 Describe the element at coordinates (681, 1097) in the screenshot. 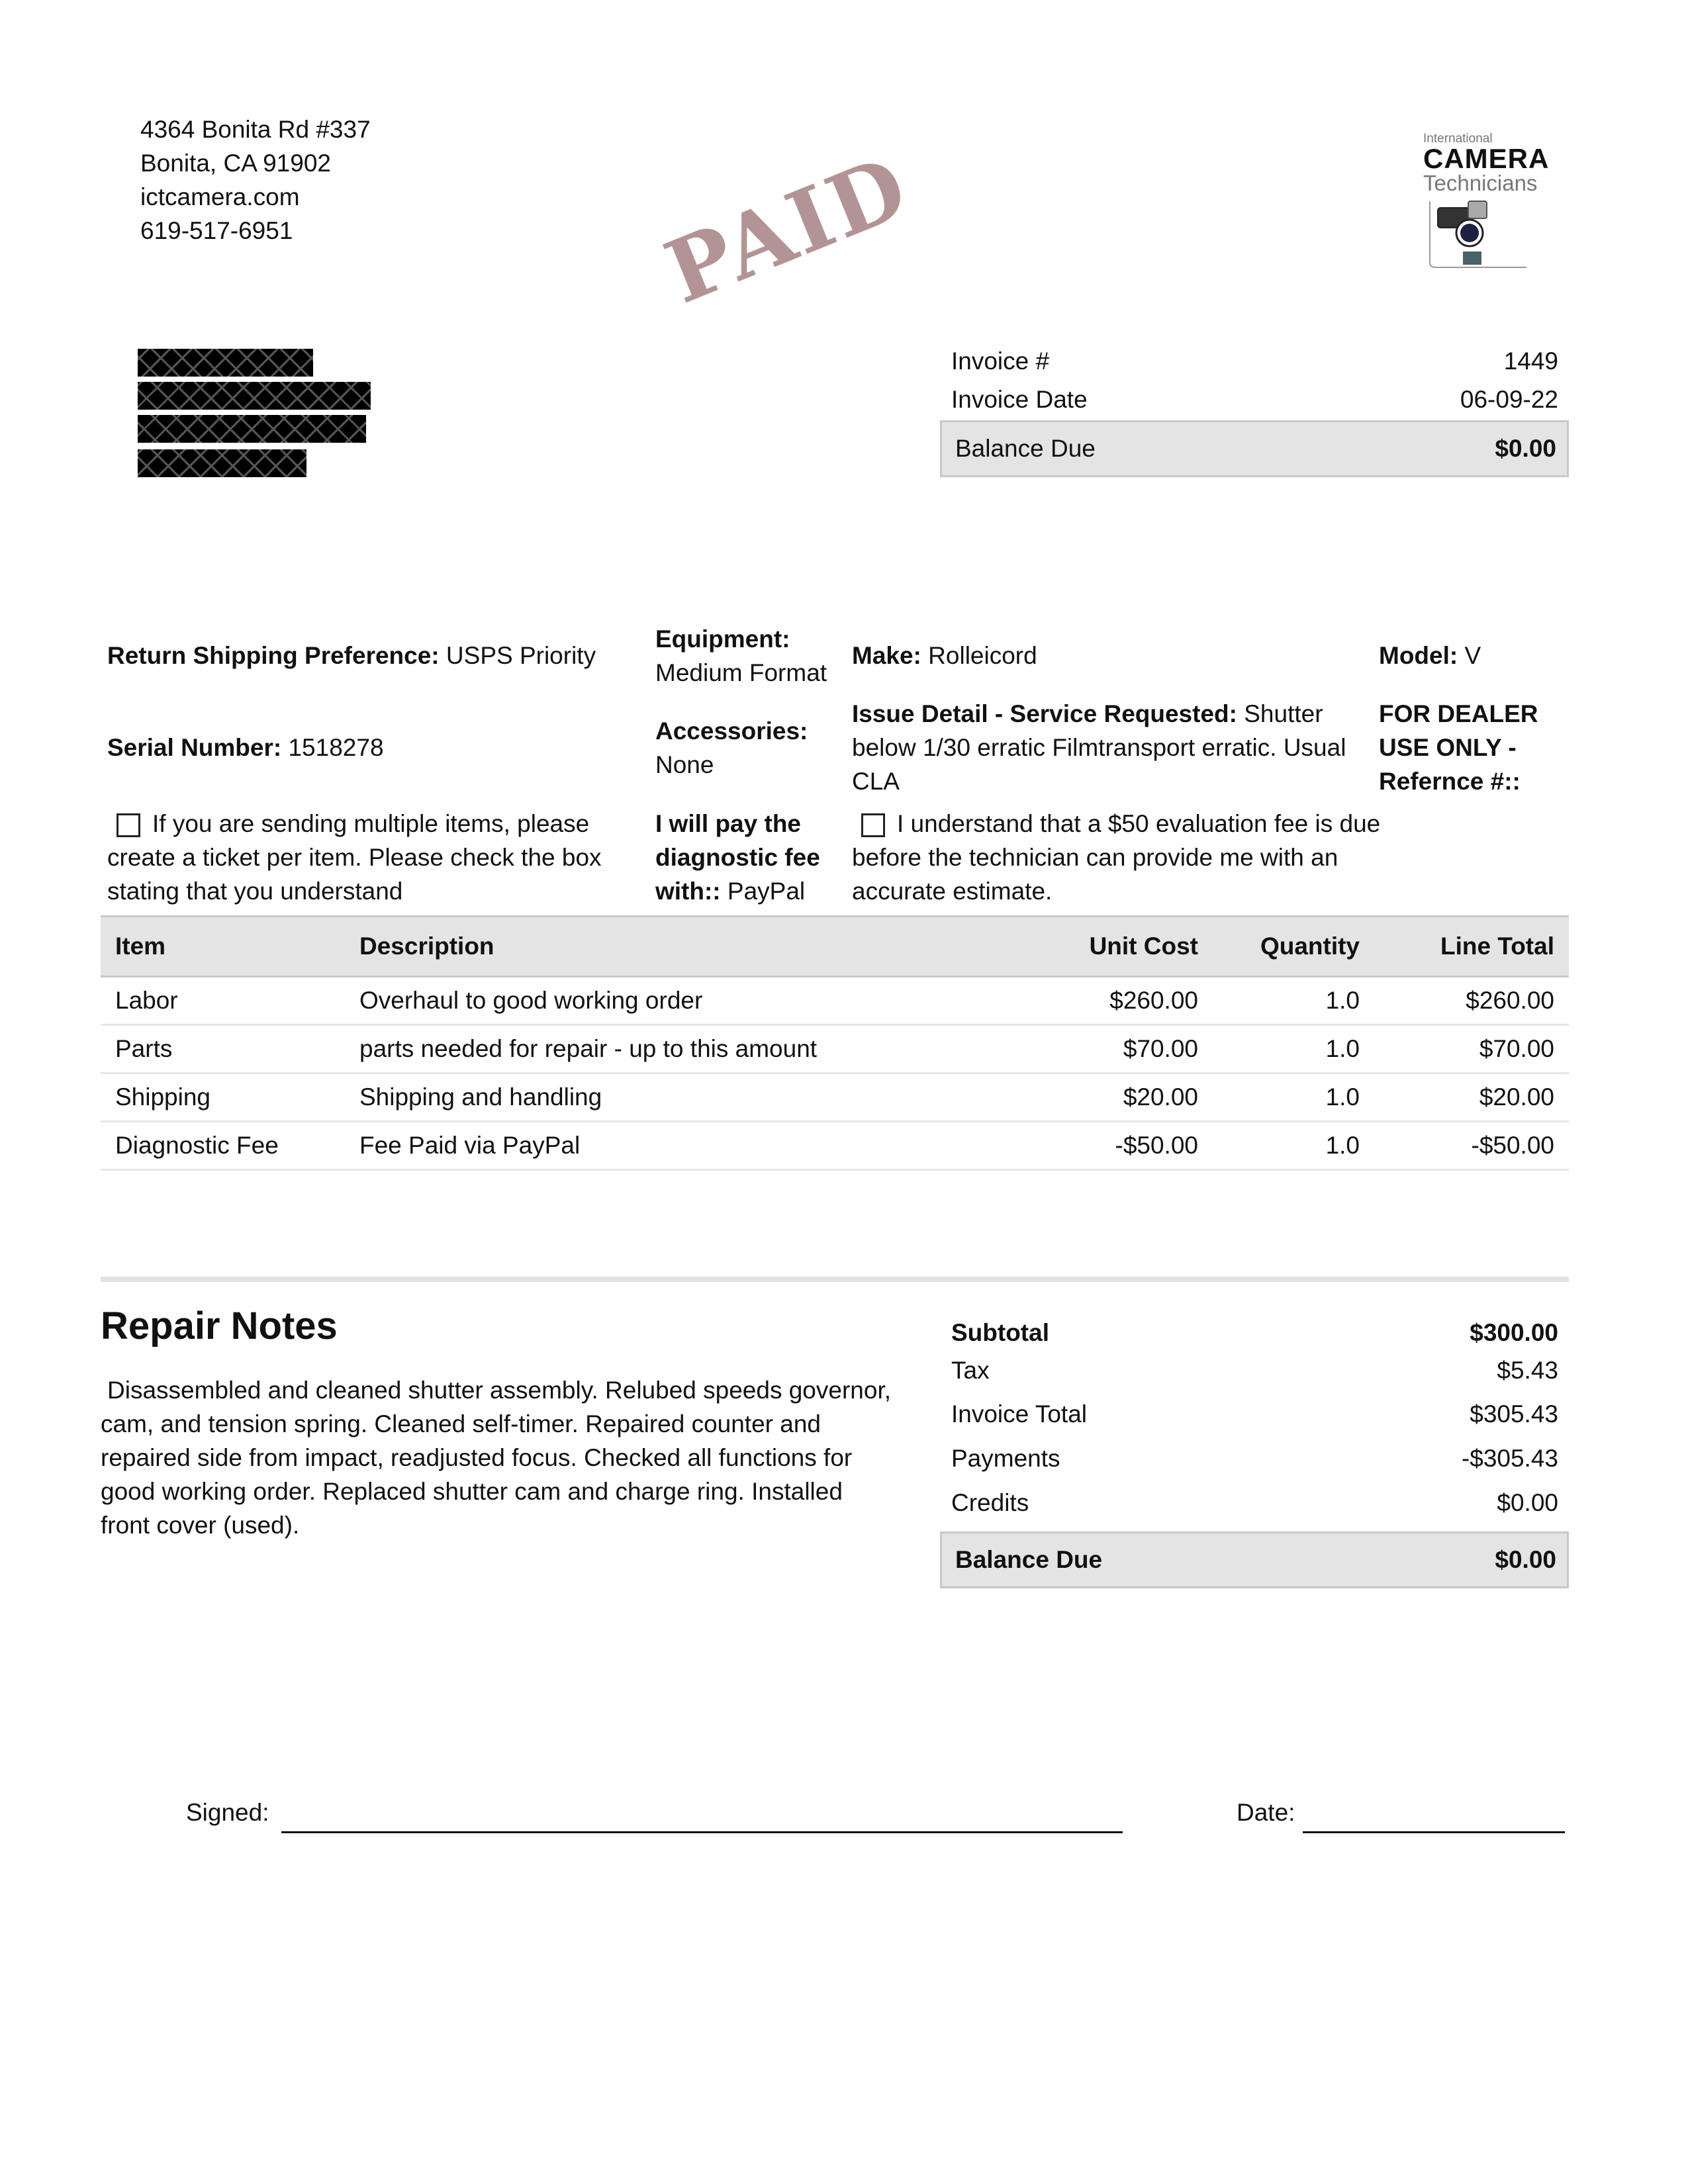

I see `cell-description: Shipping and handling` at that location.